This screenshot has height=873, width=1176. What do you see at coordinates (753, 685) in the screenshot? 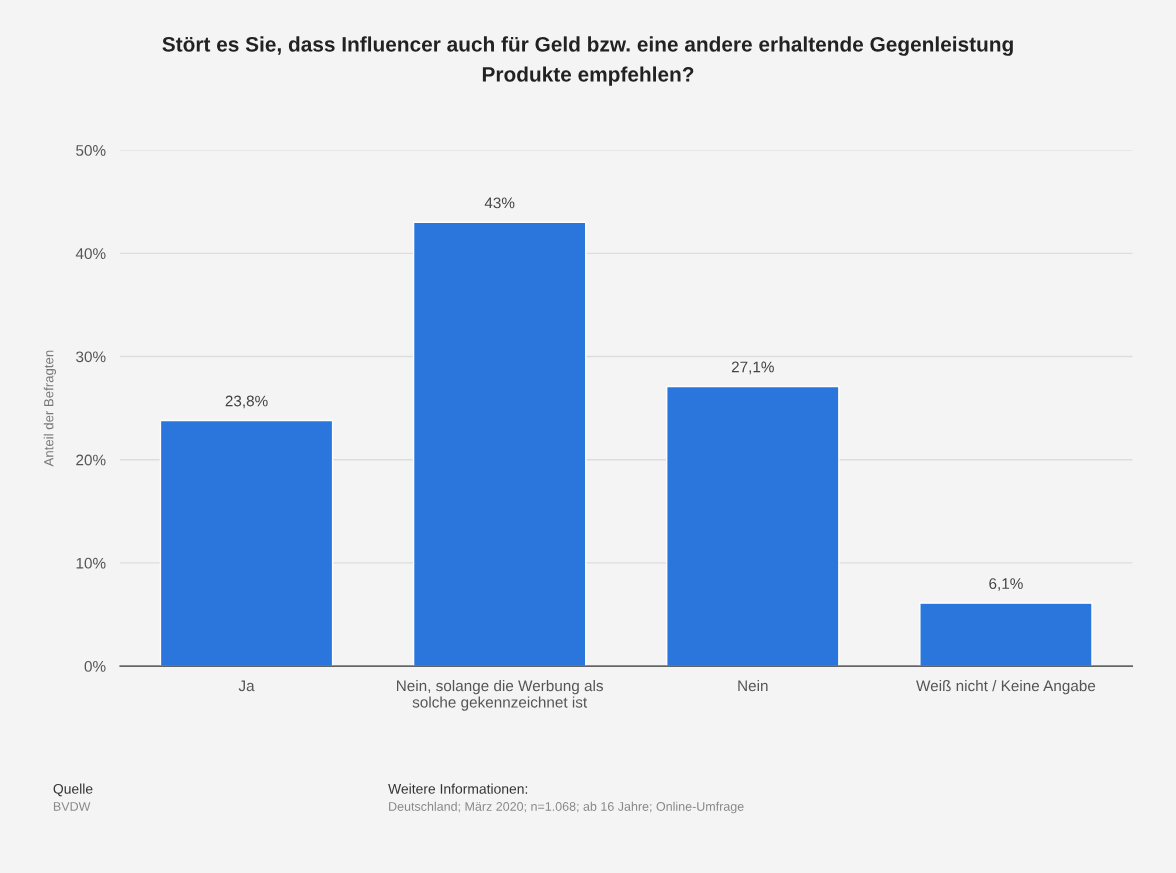
I see `x-tick-label: Nein` at bounding box center [753, 685].